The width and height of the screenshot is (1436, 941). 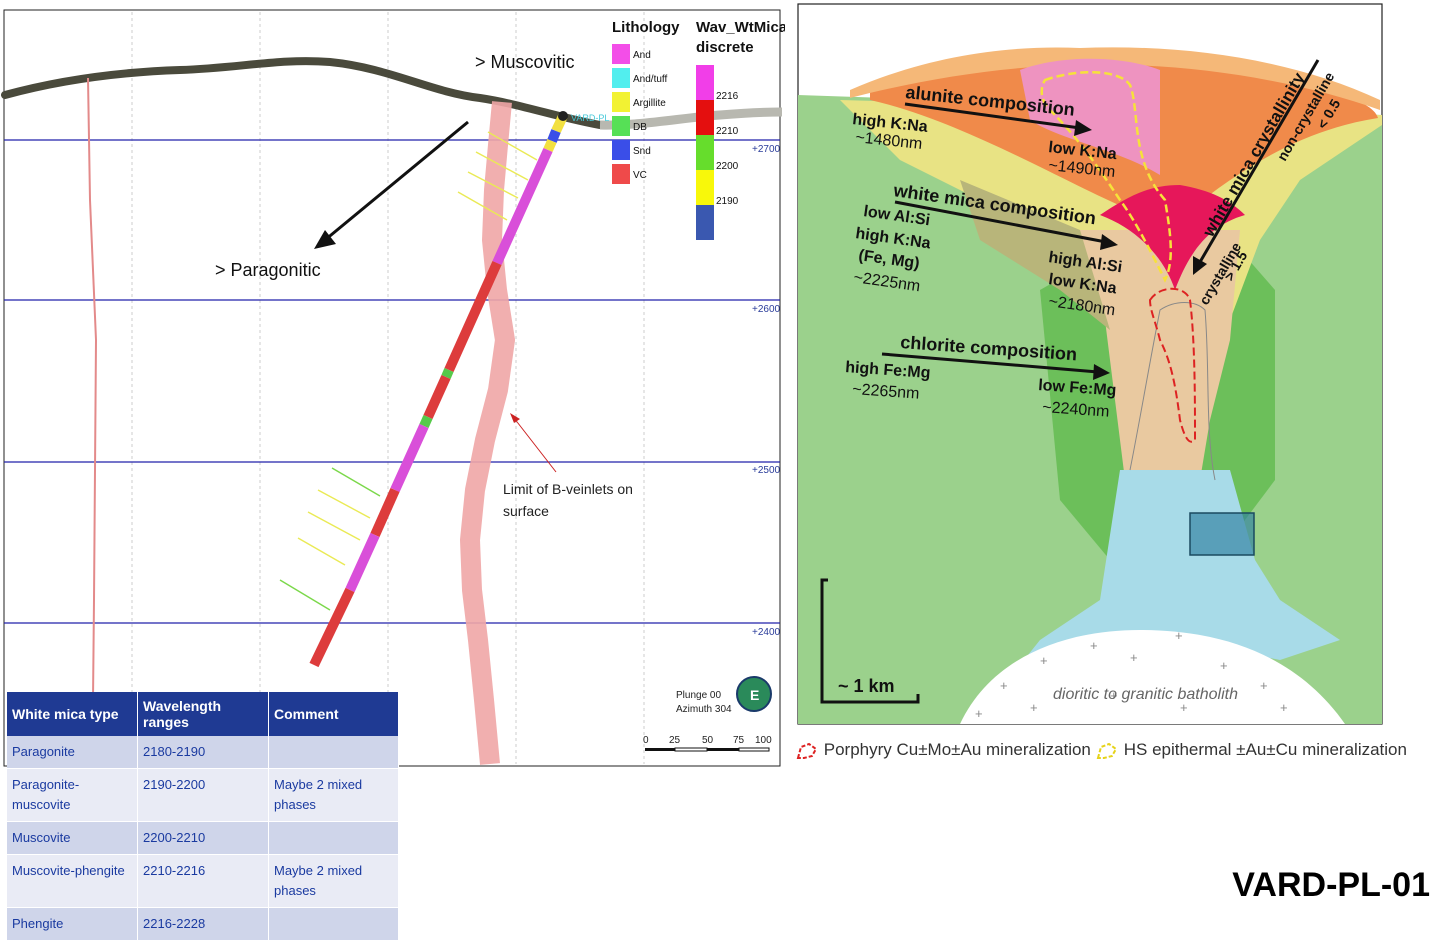 What do you see at coordinates (72, 838) in the screenshot?
I see `cell-type: Muscovite` at bounding box center [72, 838].